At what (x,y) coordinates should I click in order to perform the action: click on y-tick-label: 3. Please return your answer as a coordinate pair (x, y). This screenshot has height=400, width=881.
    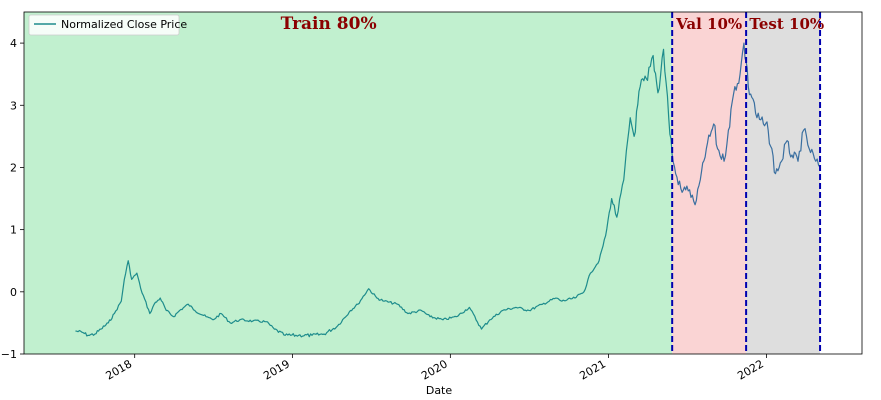
    Looking at the image, I should click on (13, 105).